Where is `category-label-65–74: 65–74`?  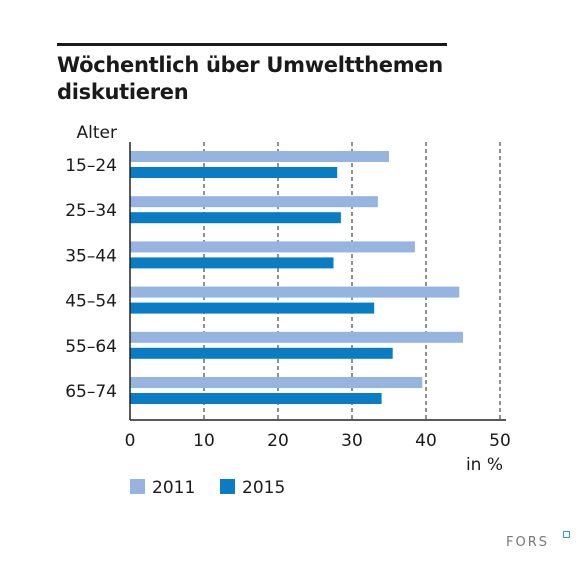
category-label-65–74: 65–74 is located at coordinates (91, 392).